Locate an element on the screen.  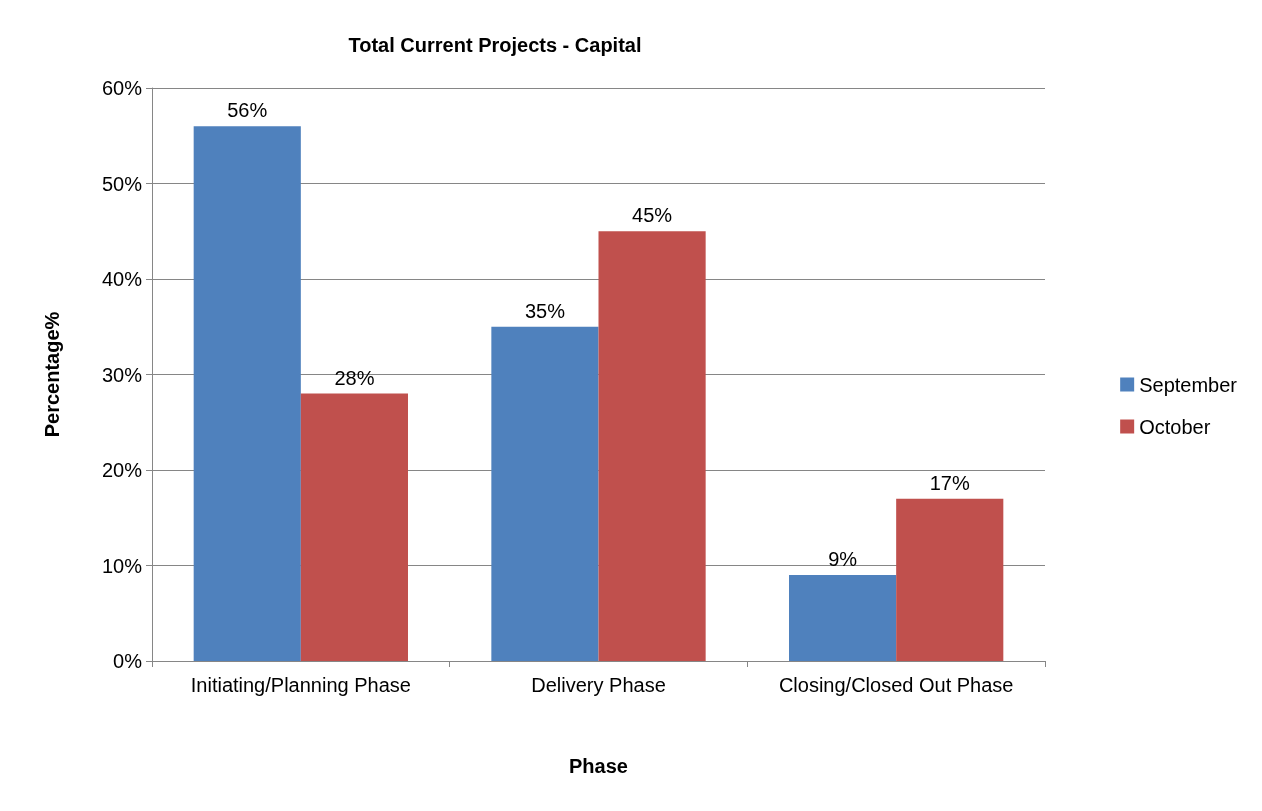
chart-title: Total Current Projects - Capital is located at coordinates (495, 45).